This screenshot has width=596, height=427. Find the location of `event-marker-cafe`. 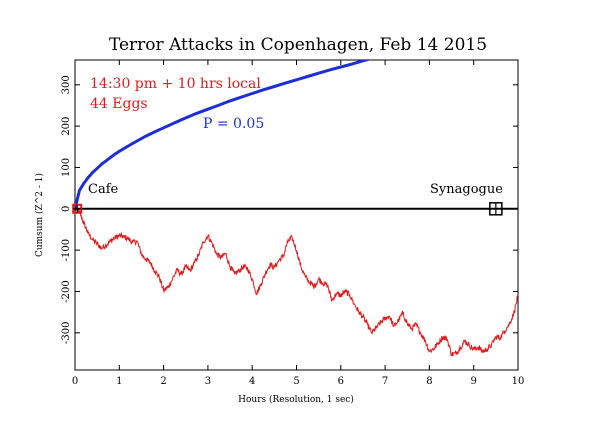

event-marker-cafe is located at coordinates (77, 208).